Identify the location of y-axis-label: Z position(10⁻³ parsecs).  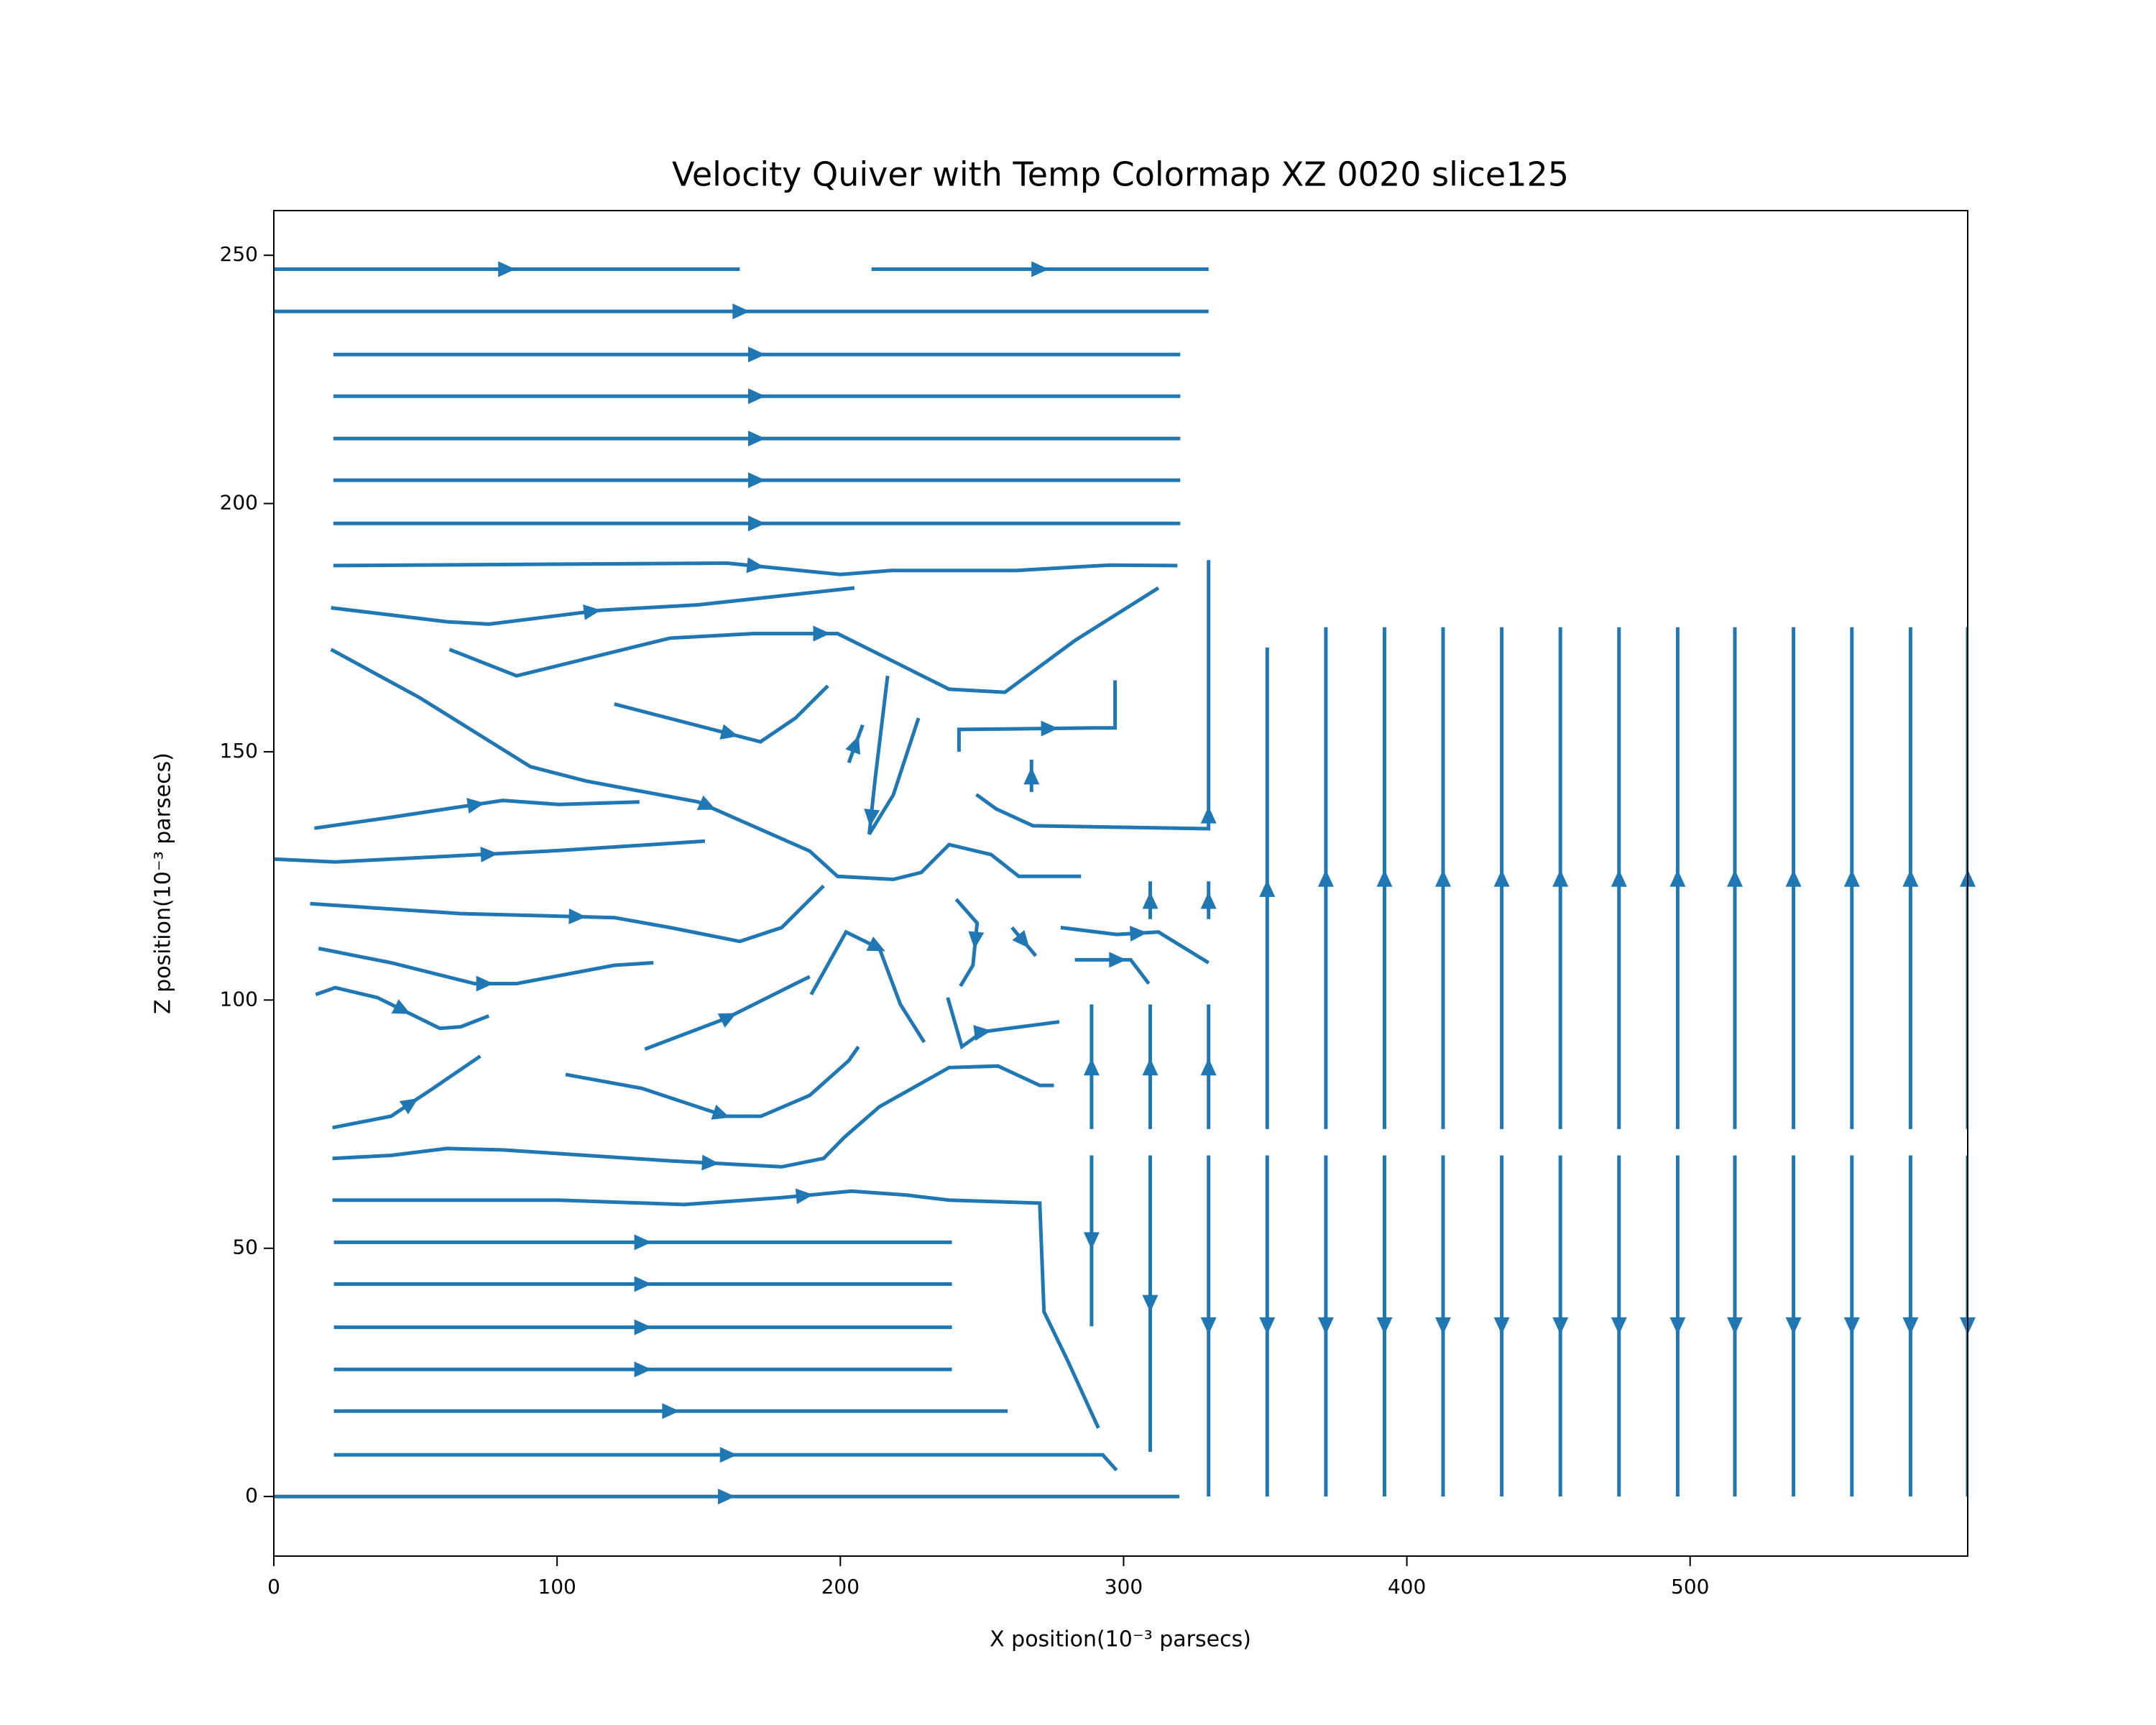
(163, 883).